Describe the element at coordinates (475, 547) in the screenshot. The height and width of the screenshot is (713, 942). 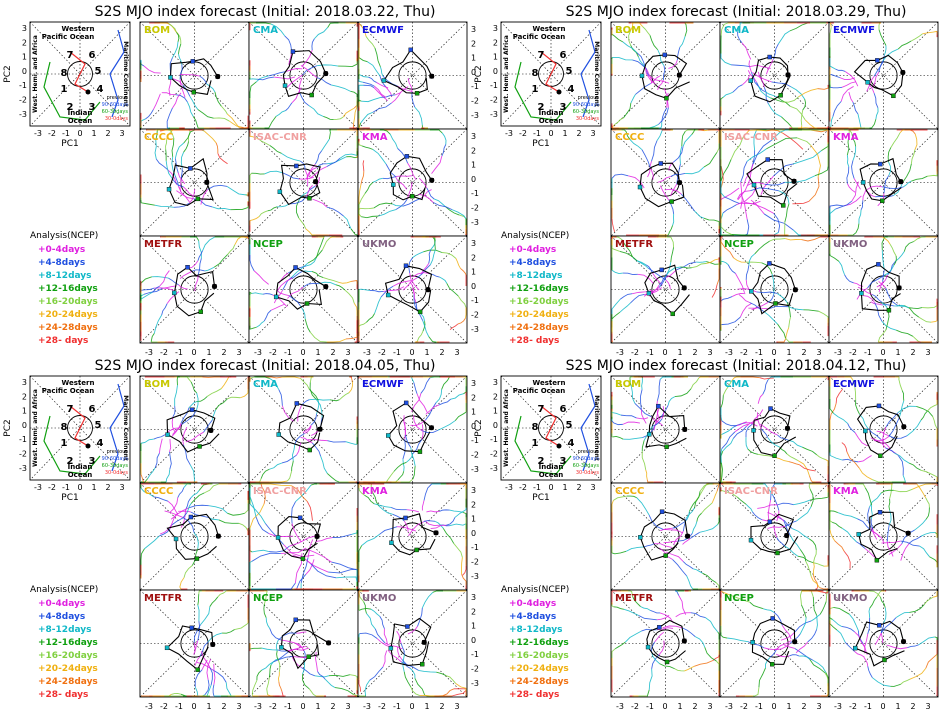
I see `panel-y-tick: -1` at that location.